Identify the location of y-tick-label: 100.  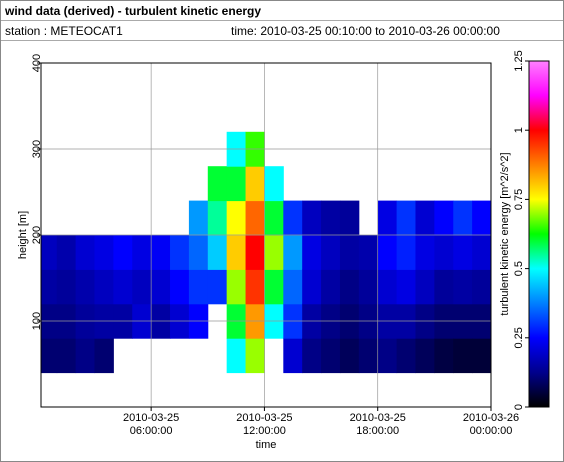
(37, 321).